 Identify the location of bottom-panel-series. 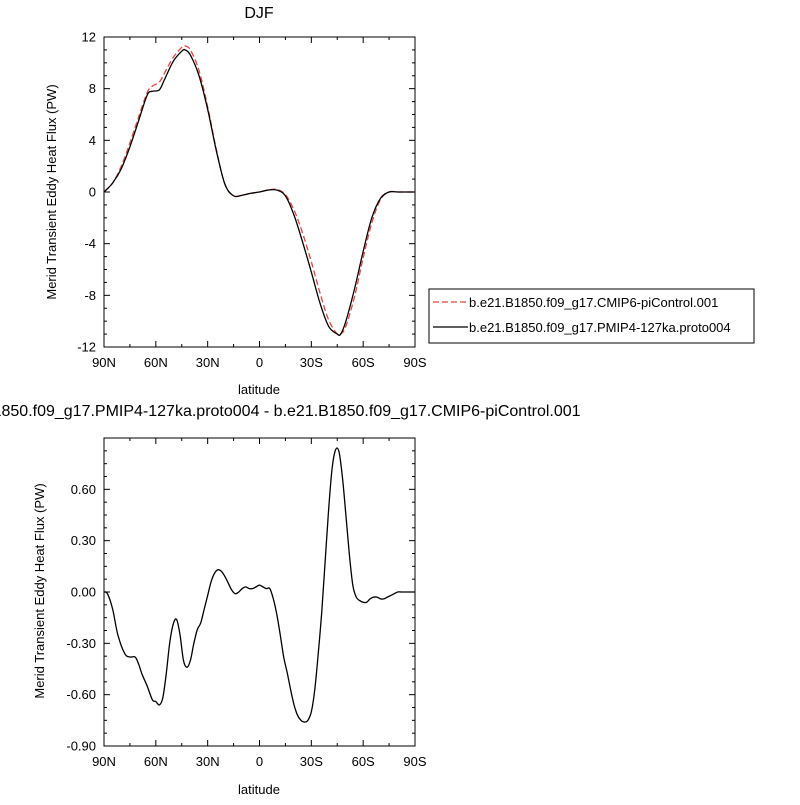
(259, 585).